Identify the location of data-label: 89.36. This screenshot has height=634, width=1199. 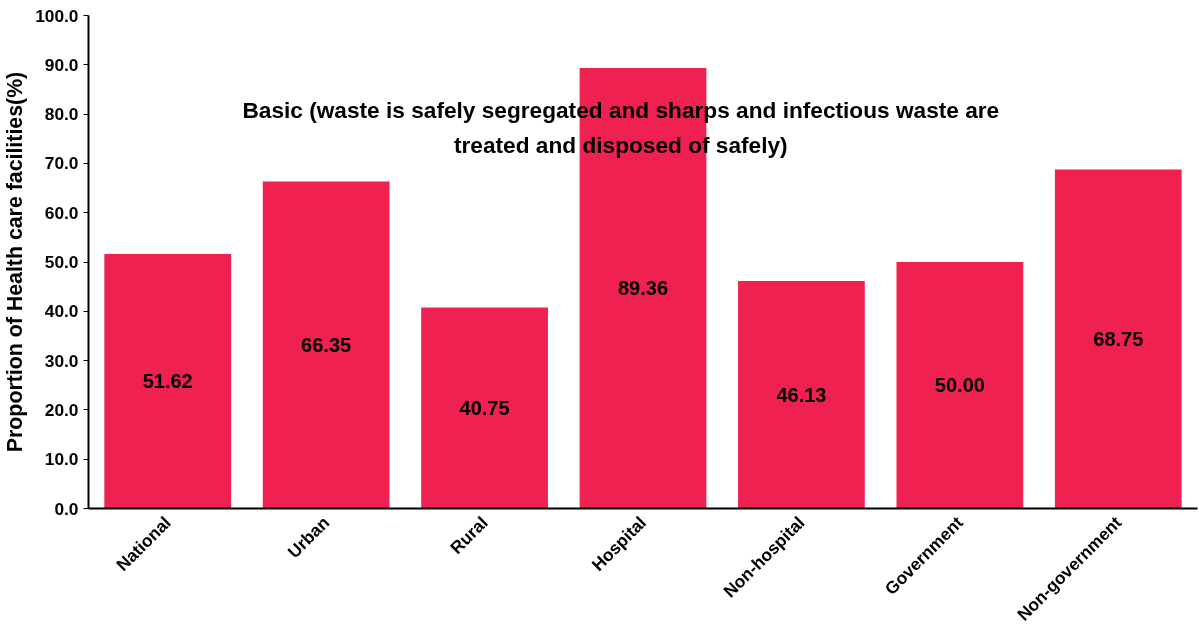
(643, 288).